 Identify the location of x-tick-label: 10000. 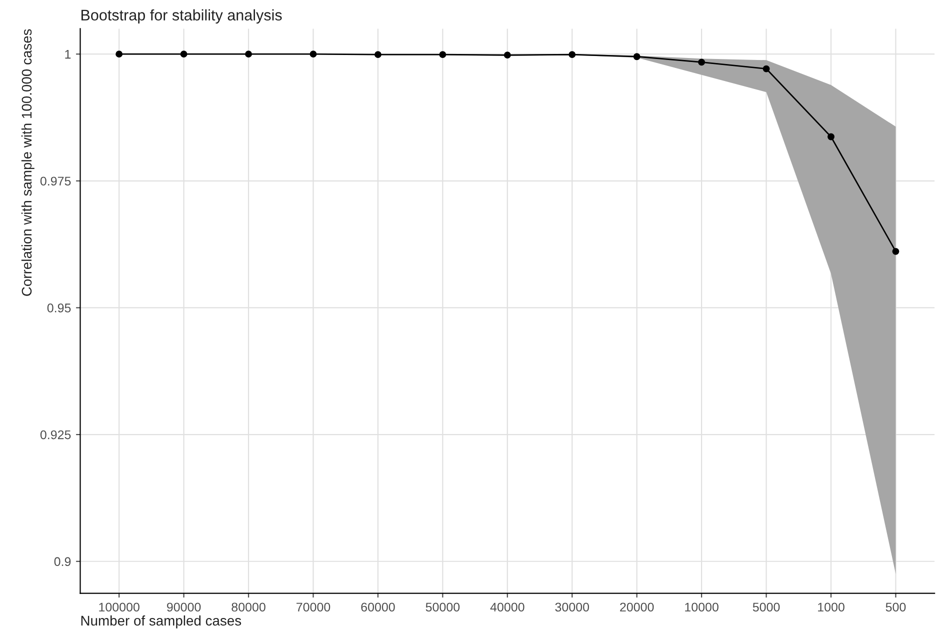
(701, 607).